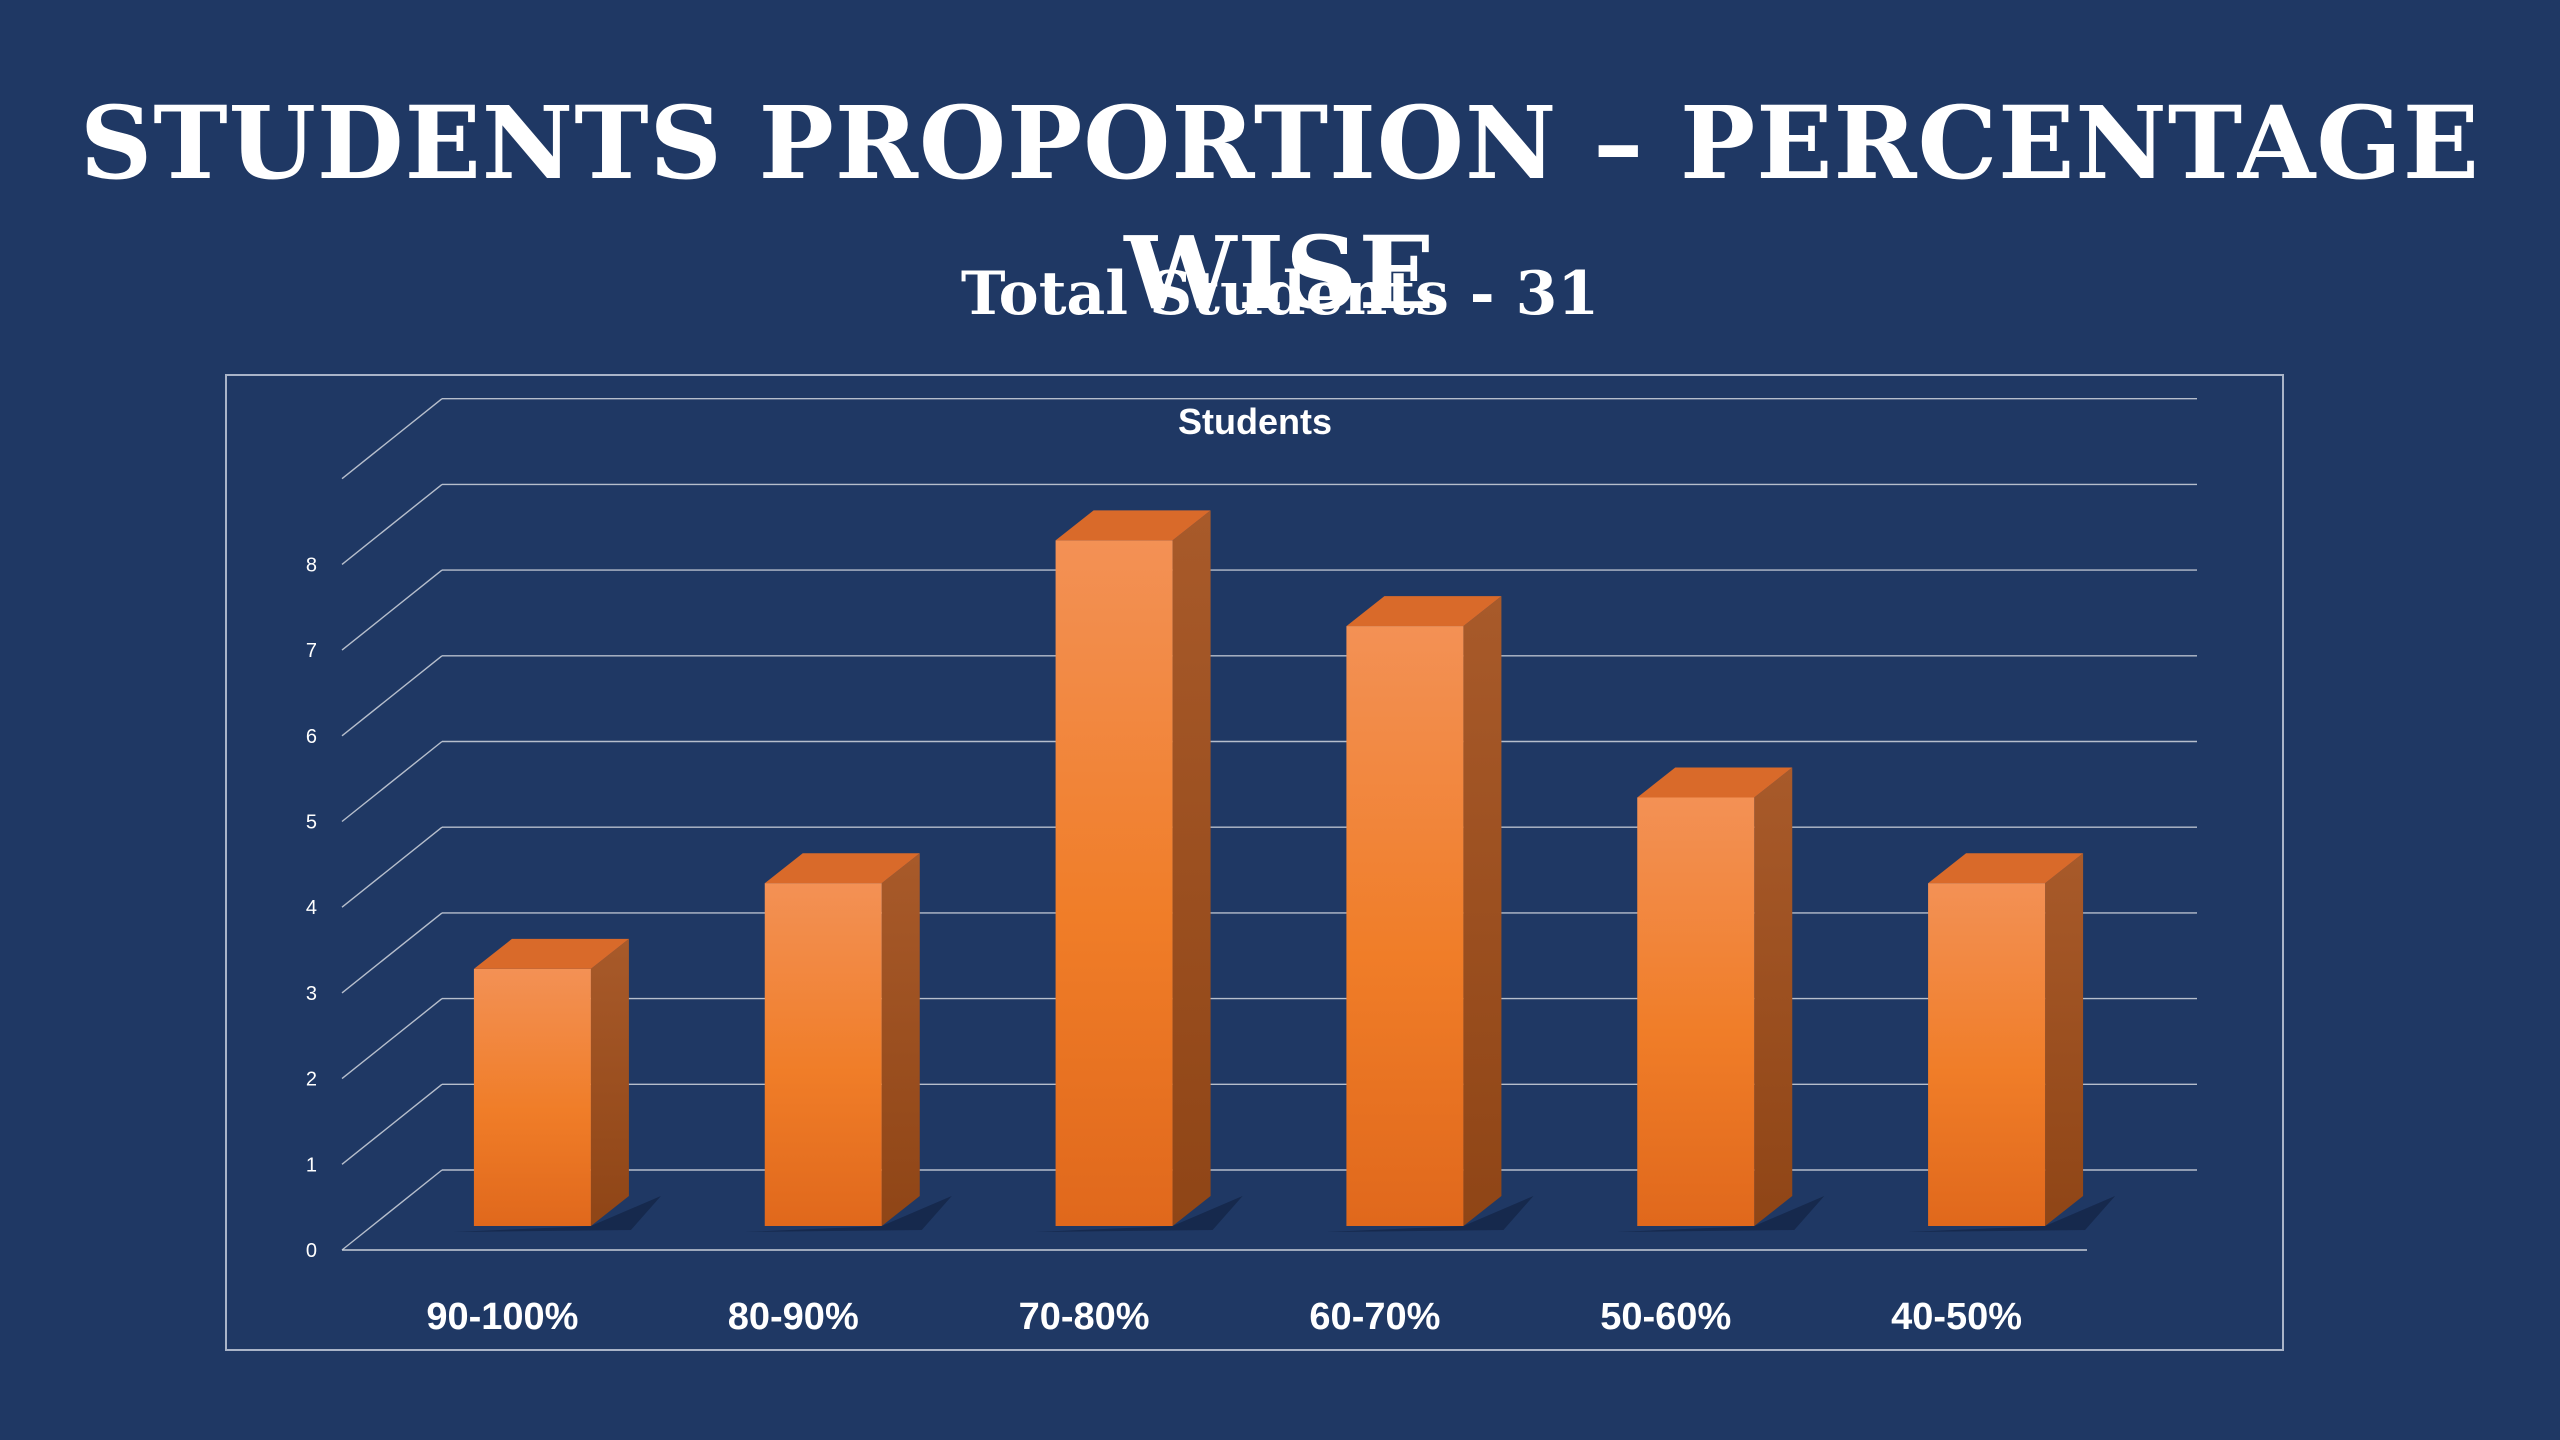 Image resolution: width=2560 pixels, height=1440 pixels. What do you see at coordinates (311, 1251) in the screenshot?
I see `y-tick-label: 0` at bounding box center [311, 1251].